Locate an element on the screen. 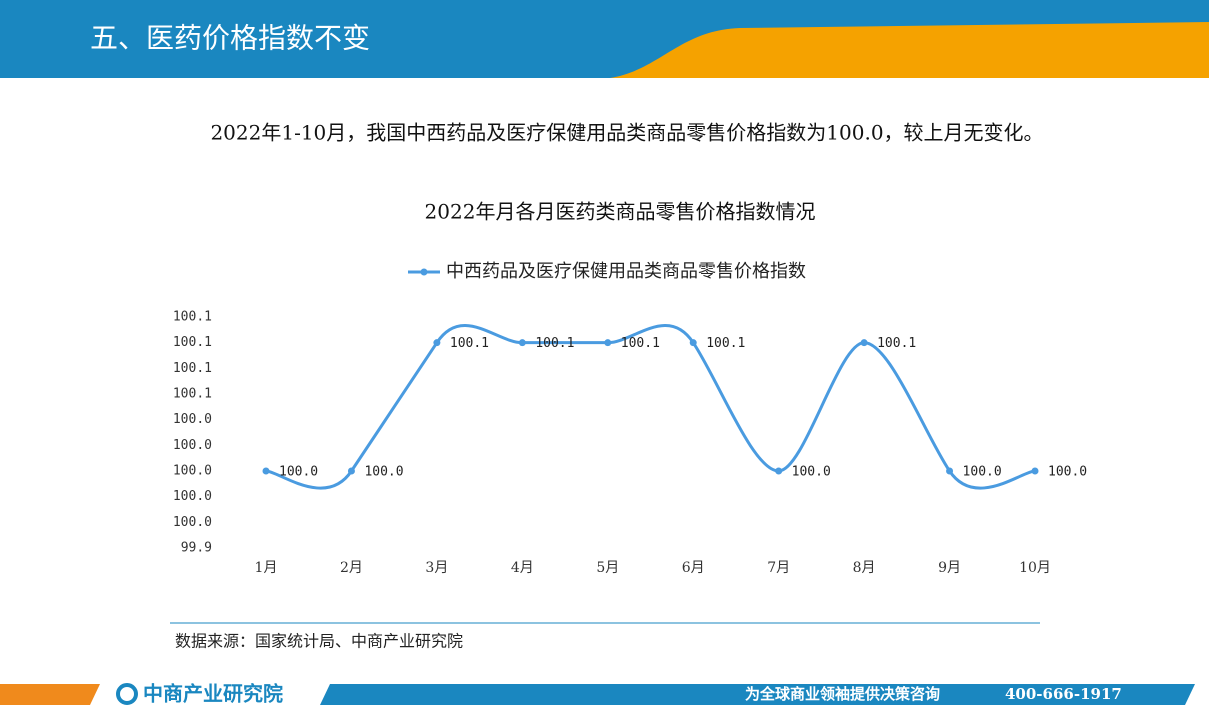  footer-bar is located at coordinates (757, 694).